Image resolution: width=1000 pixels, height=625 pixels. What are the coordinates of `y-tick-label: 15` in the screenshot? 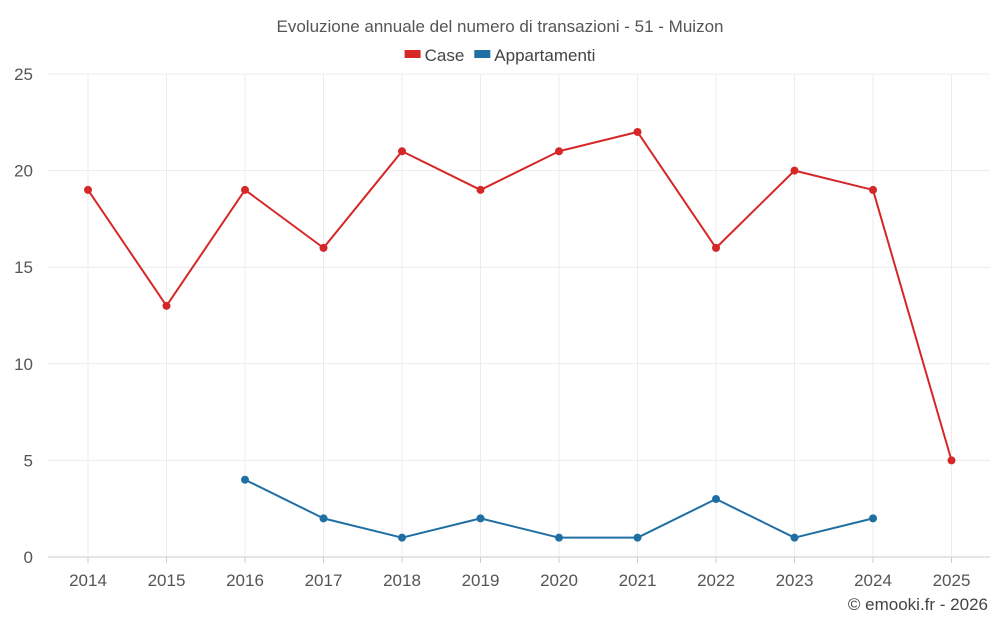 It's located at (23, 267).